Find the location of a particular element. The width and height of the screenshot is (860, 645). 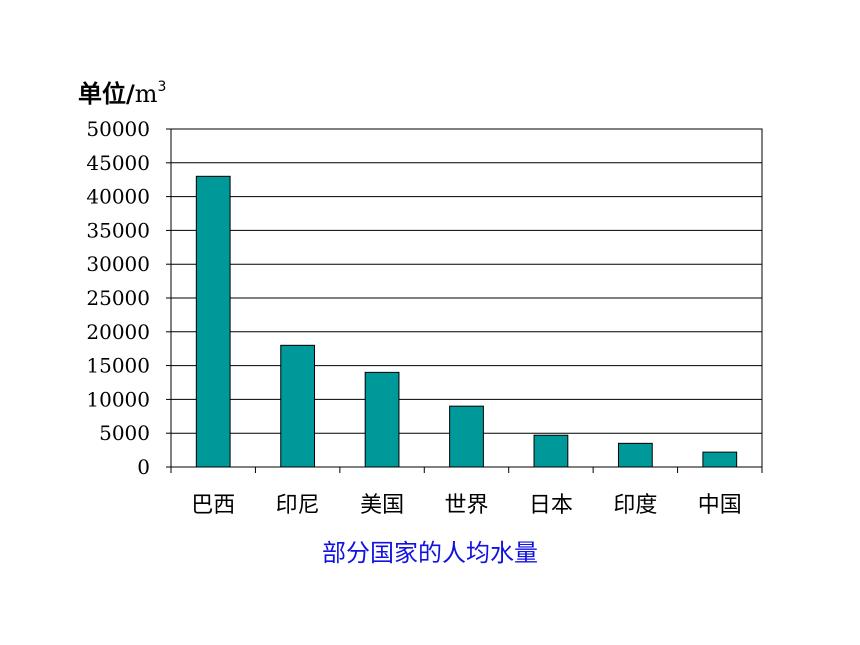

y-tick-label: 50000 is located at coordinates (118, 129).